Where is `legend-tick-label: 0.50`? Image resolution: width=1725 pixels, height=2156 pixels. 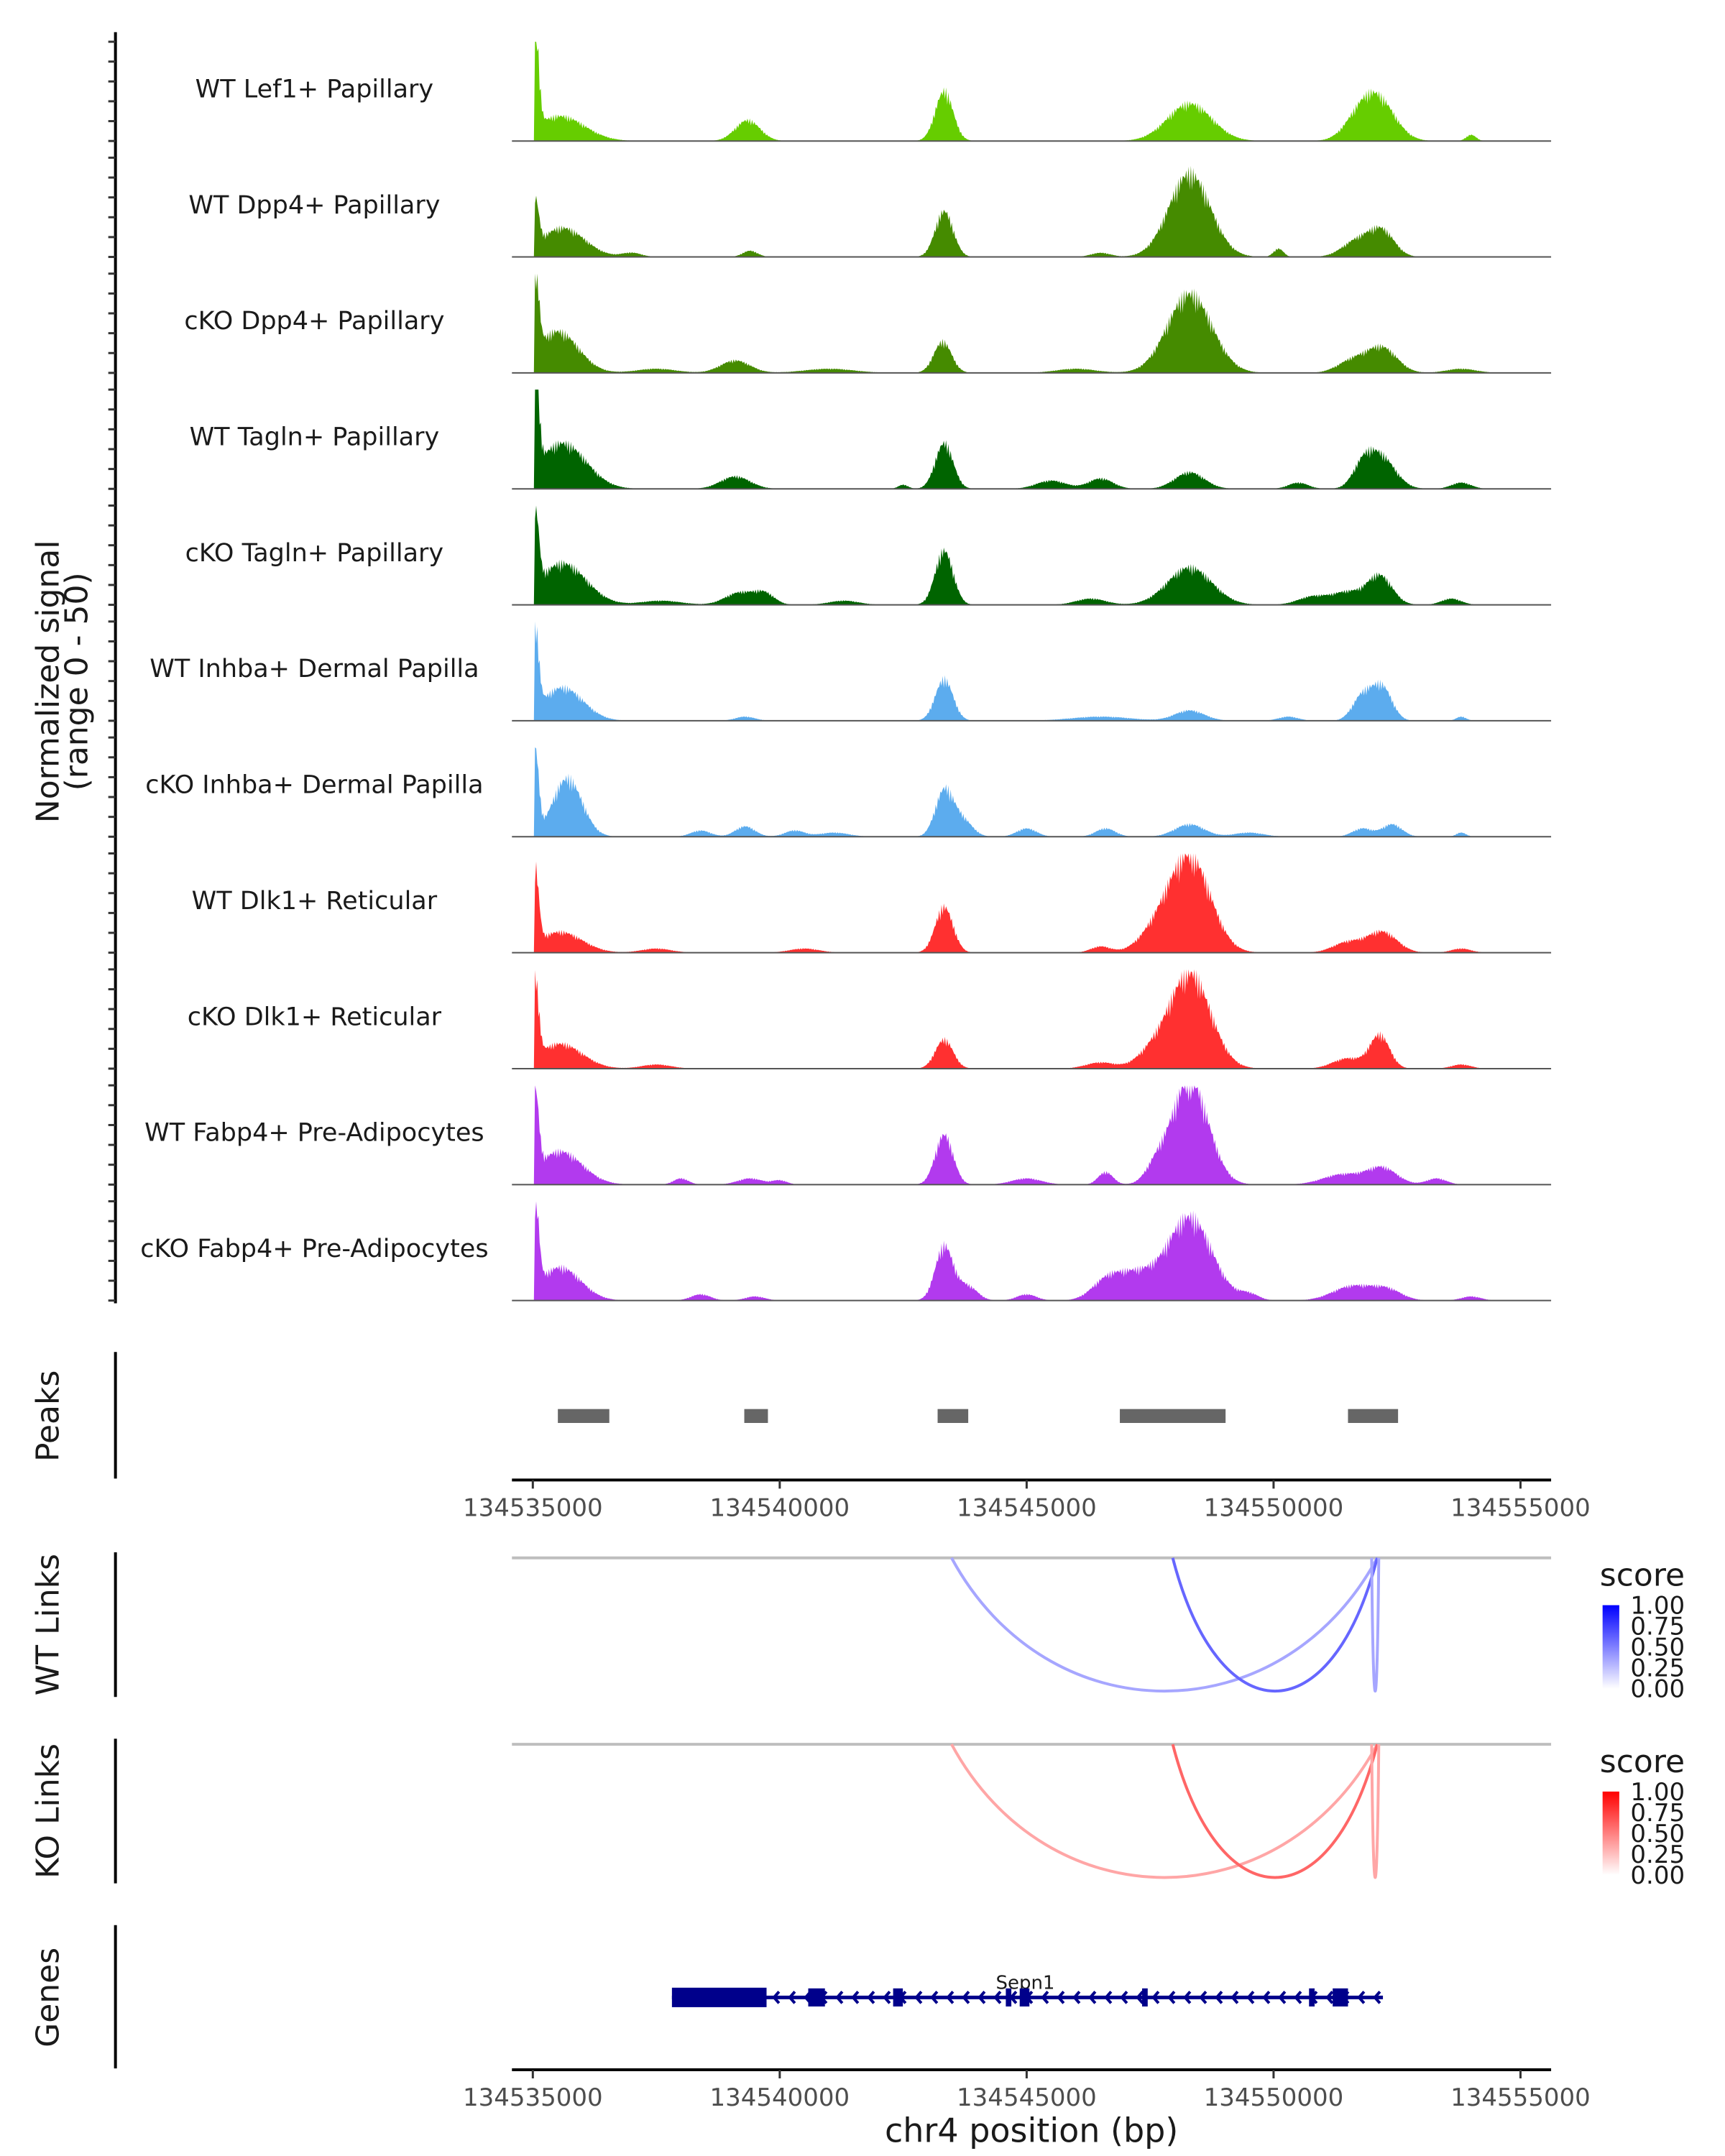 legend-tick-label: 0.50 is located at coordinates (1657, 1834).